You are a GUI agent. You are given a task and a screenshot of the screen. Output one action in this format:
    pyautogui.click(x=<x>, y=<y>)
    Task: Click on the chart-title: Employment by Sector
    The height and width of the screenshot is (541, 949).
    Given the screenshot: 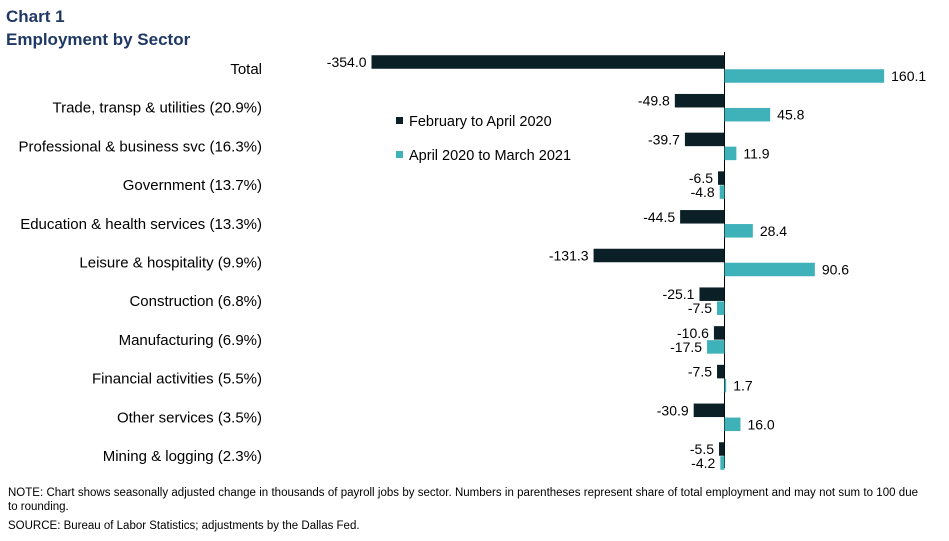 What is the action you would take?
    pyautogui.click(x=98, y=39)
    